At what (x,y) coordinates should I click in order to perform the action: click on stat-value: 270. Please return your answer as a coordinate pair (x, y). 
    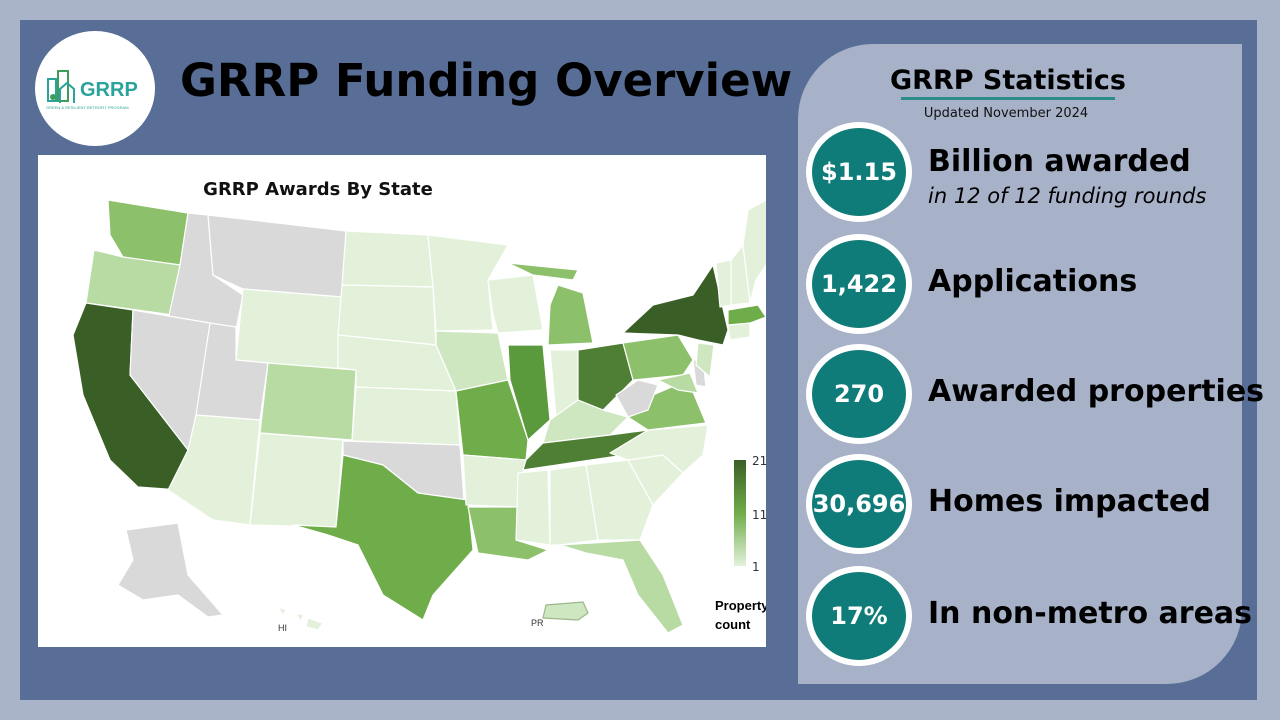
    Looking at the image, I should click on (859, 394).